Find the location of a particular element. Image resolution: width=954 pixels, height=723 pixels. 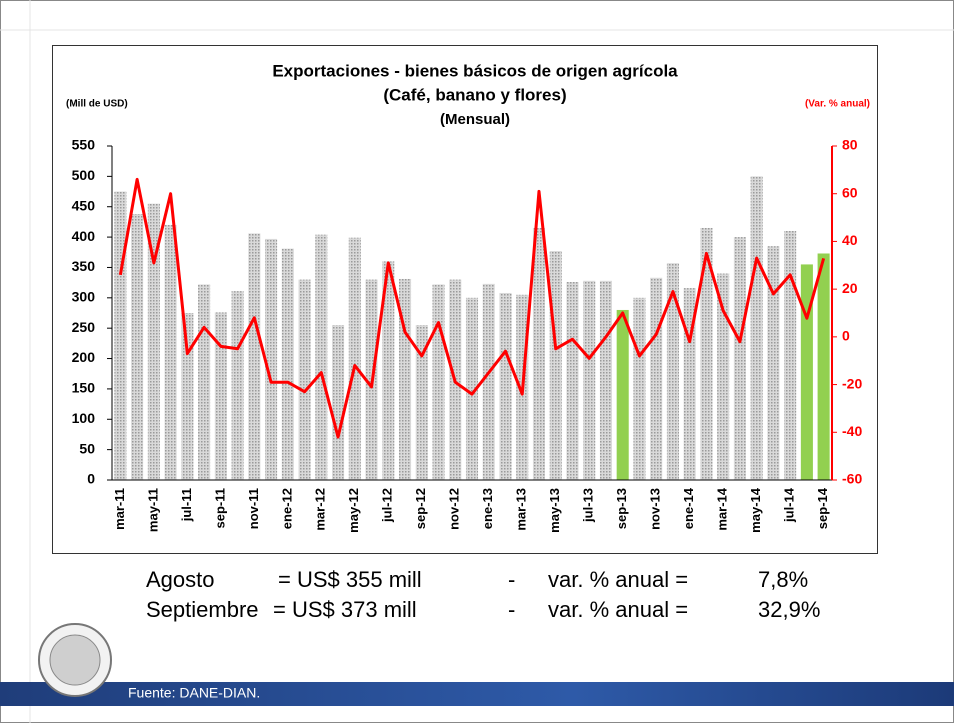

y2-axis-label: (Var. % anual) is located at coordinates (837, 104).